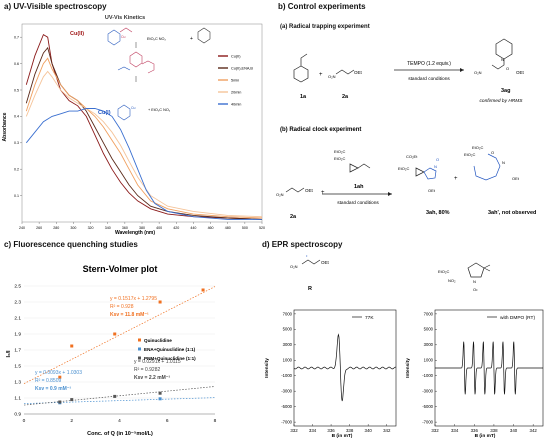 This screenshot has width=546, height=439. What do you see at coordinates (427, 391) in the screenshot?
I see `epr-ytick-label: -3000` at bounding box center [427, 391].